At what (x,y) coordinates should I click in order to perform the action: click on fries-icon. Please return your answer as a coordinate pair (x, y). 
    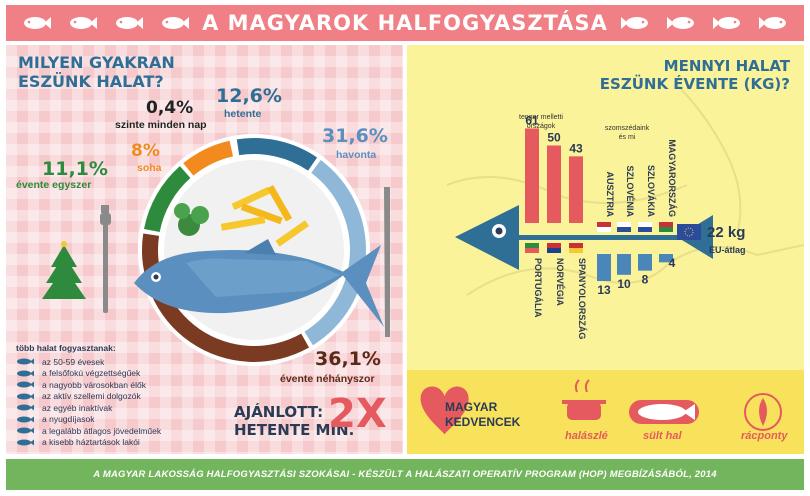
    Looking at the image, I should click on (265, 216).